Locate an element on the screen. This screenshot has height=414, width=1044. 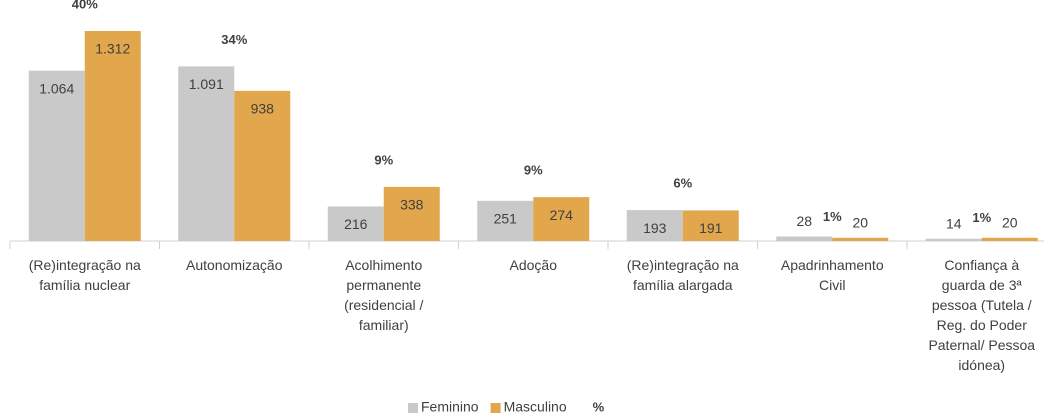
percent-label: 40% is located at coordinates (85, 5).